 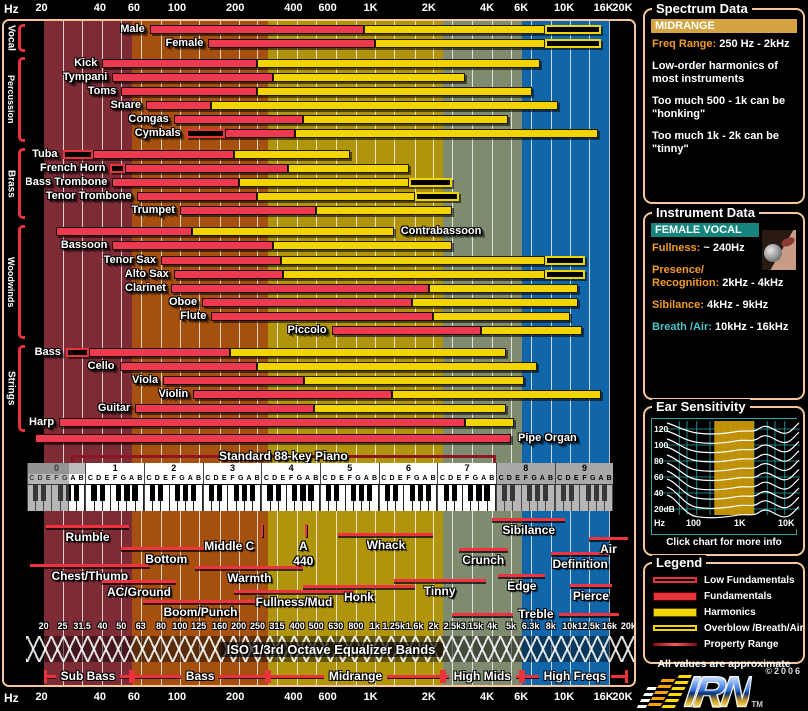 I want to click on instrument-row-trumpet: Trumpet, so click(x=330, y=210).